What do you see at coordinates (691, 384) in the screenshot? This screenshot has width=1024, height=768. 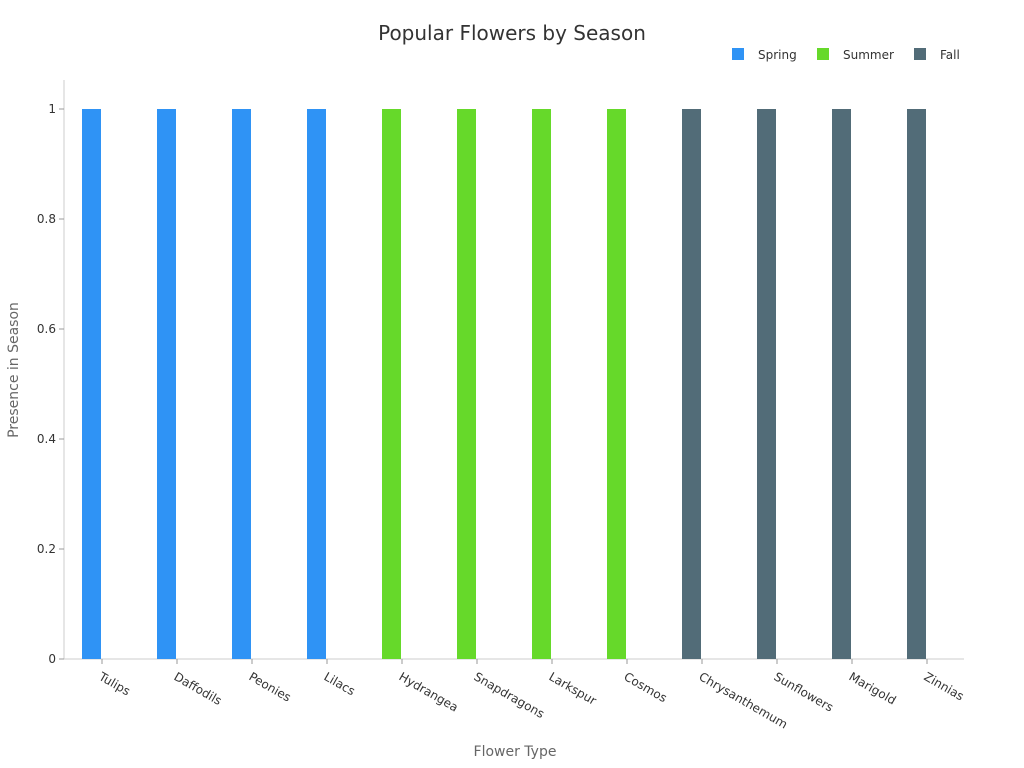 I see `bar-fall-chrysanthemum` at bounding box center [691, 384].